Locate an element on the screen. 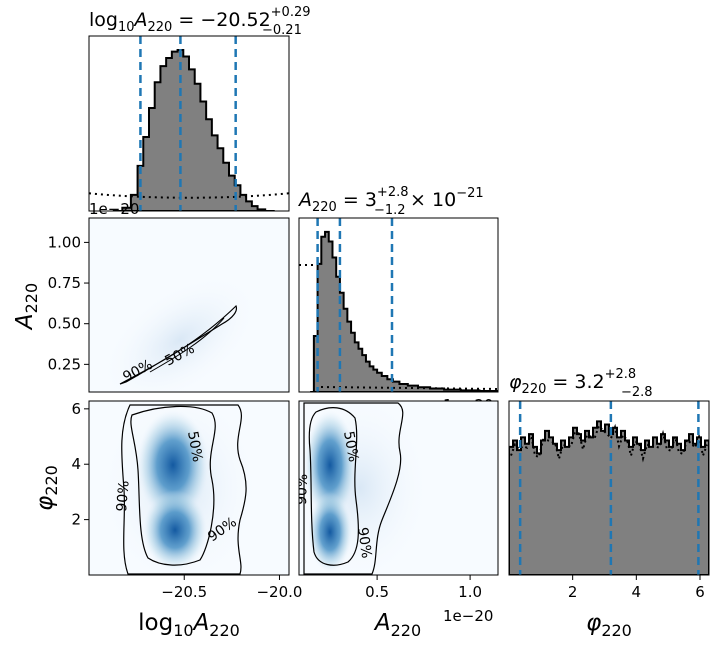 This screenshot has height=650, width=718. panel-logA-vs-A: 90% 50% is located at coordinates (189, 305).